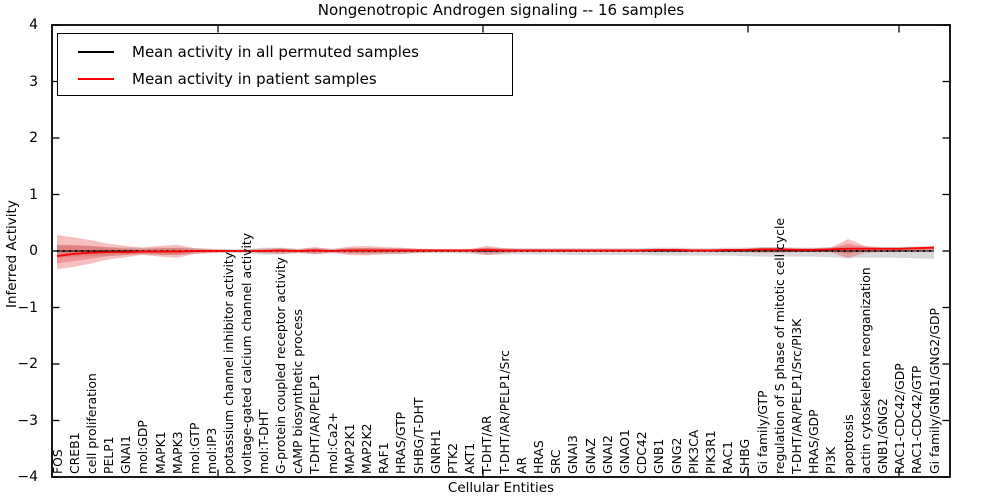 The image size is (1000, 500). Describe the element at coordinates (452, 458) in the screenshot. I see `x-tick-label: PTK2` at that location.